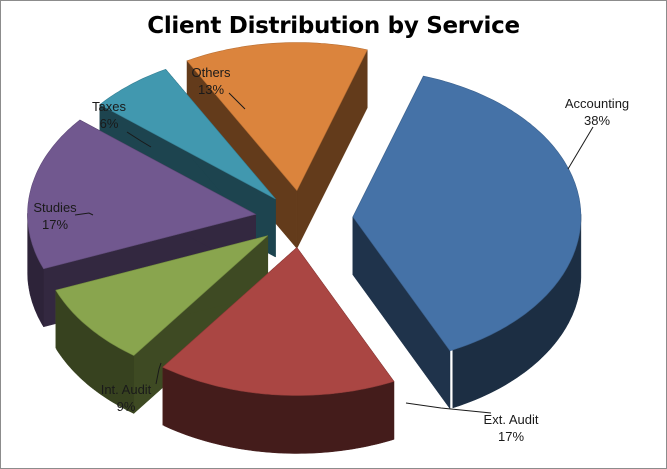  I want to click on slice-percent-label: 9%, so click(126, 406).